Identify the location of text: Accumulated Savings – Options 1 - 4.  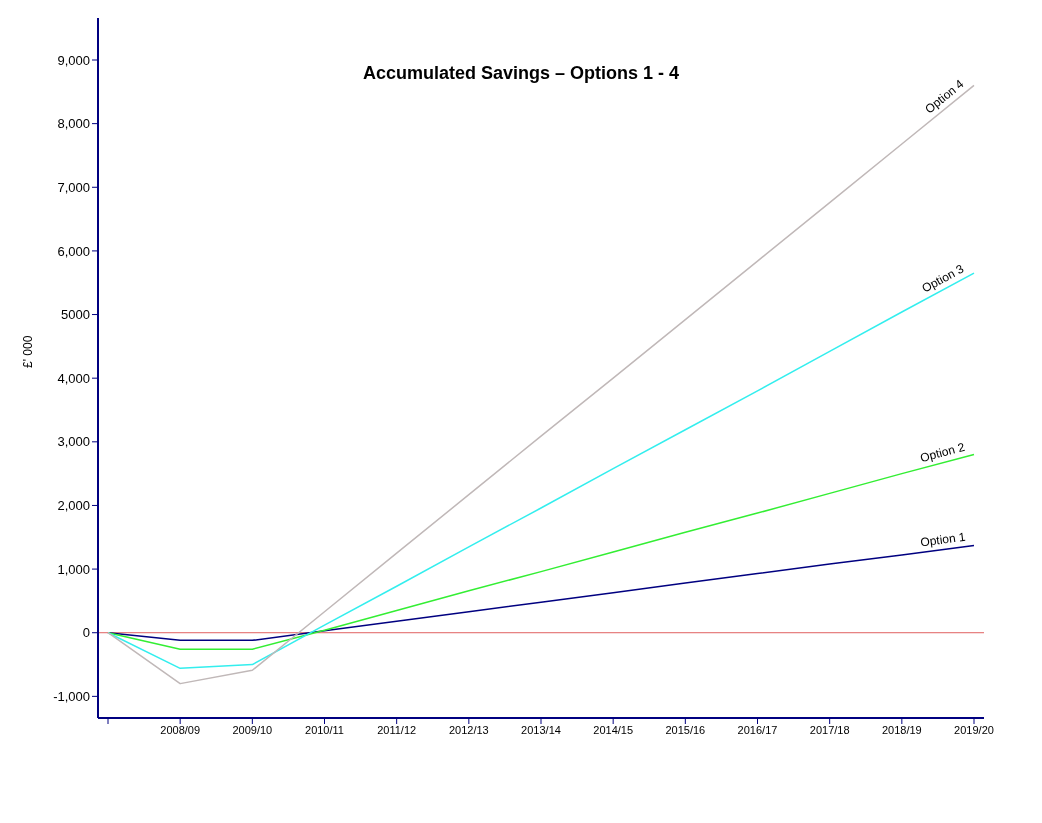
(521, 73).